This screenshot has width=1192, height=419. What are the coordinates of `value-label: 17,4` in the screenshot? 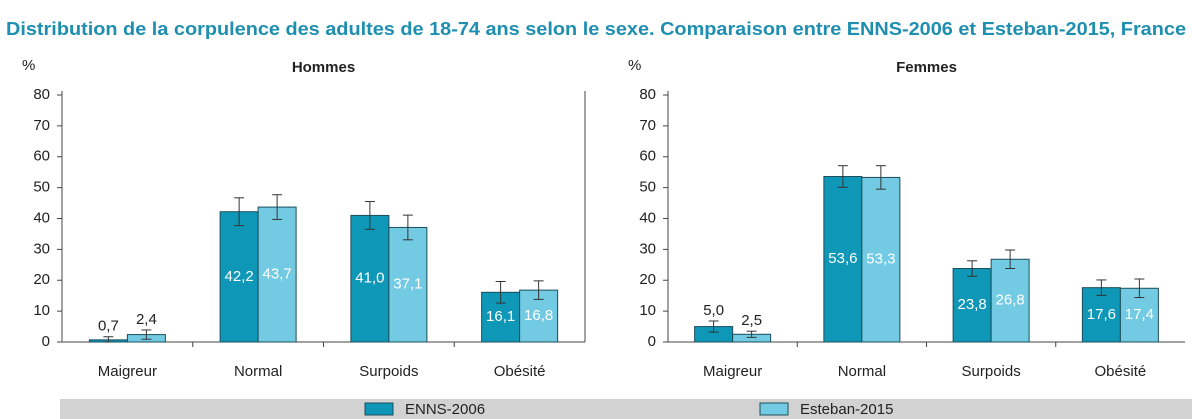 It's located at (1139, 314).